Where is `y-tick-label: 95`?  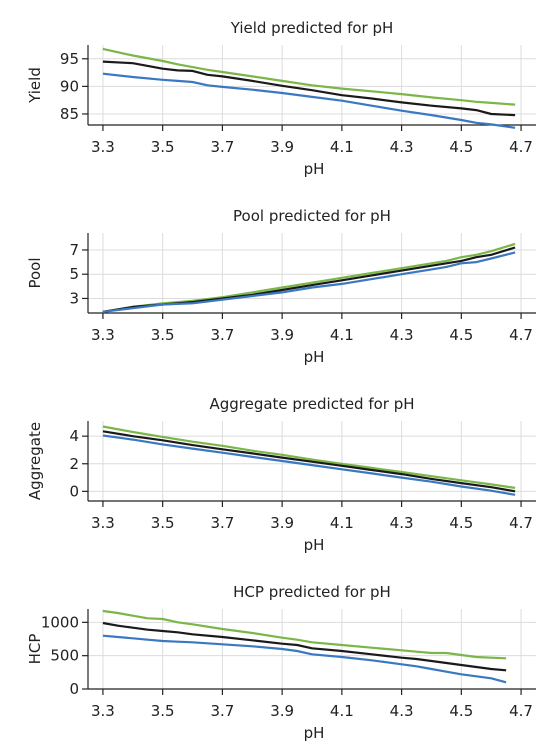 y-tick-label: 95 is located at coordinates (69, 59).